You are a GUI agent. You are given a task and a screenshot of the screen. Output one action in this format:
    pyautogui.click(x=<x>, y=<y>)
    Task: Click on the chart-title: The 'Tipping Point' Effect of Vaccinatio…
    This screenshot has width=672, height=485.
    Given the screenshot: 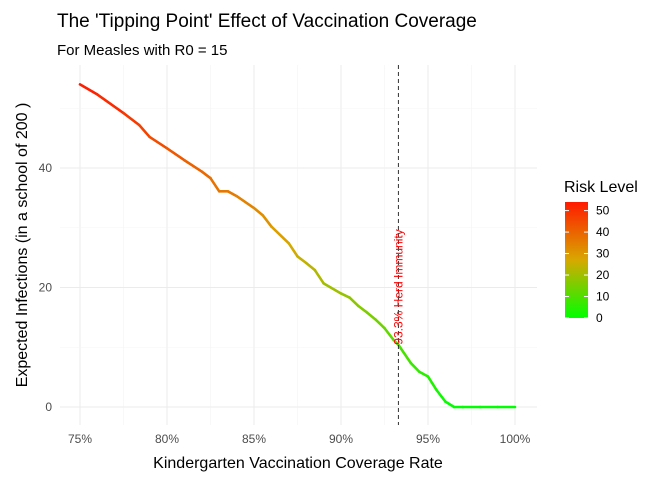 What is the action you would take?
    pyautogui.click(x=267, y=21)
    